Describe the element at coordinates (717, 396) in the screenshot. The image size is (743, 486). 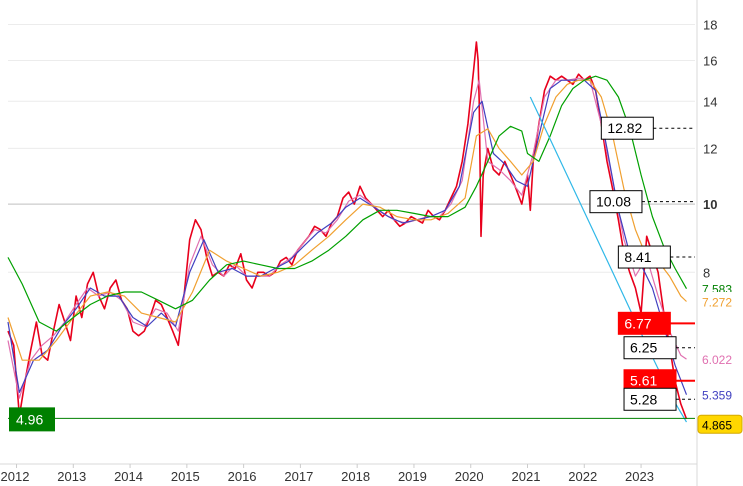
I see `value-tag-label: 5.359` at that location.